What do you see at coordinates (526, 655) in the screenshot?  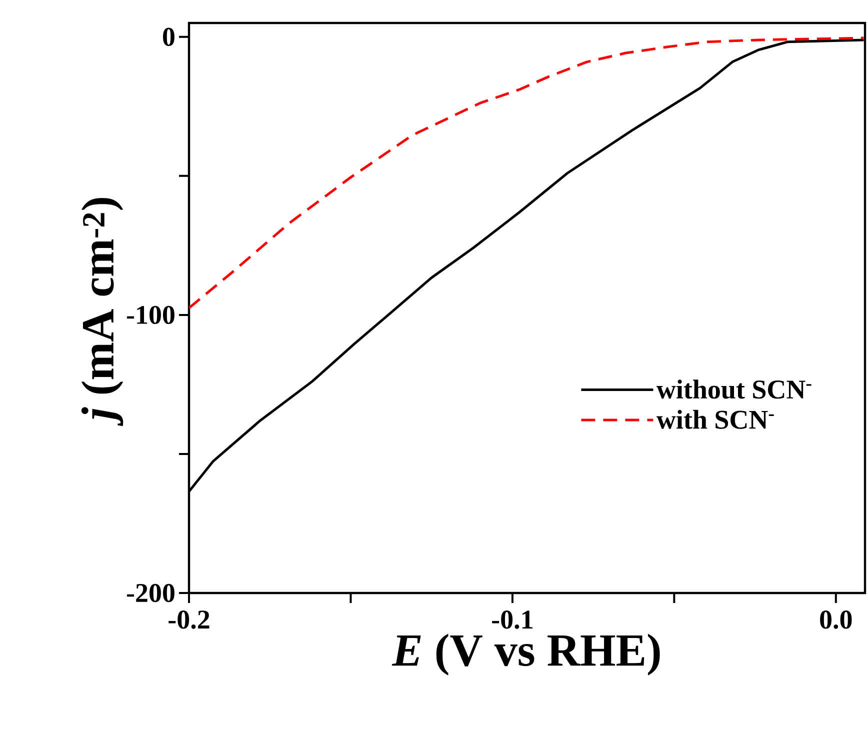 I see `x-axis-title: E (V vs RHE)` at bounding box center [526, 655].